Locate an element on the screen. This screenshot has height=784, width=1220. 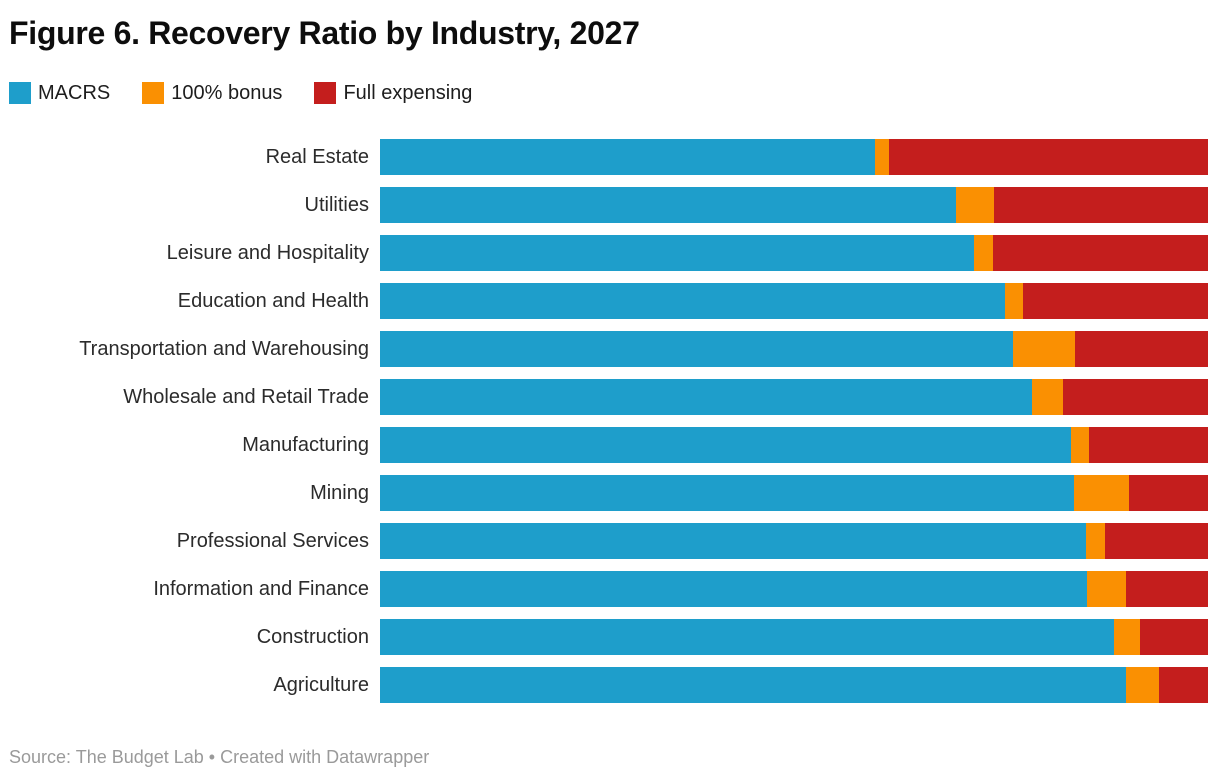
bar-construction is located at coordinates (794, 637).